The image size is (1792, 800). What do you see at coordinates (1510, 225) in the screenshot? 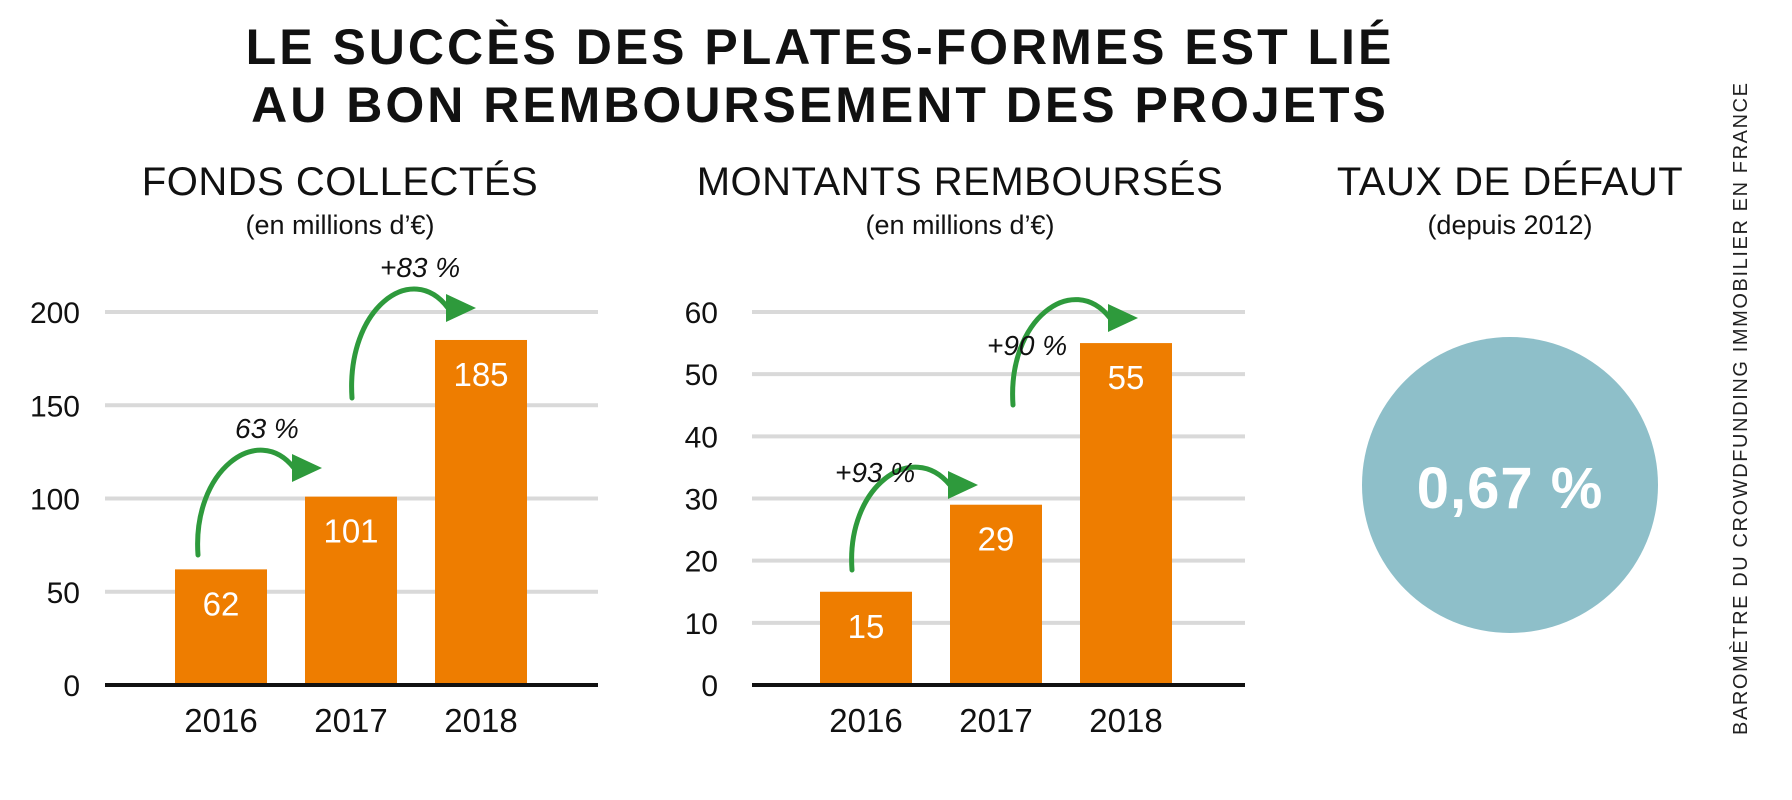
I see `default-rate-subtitle: (depuis 2012)` at bounding box center [1510, 225].